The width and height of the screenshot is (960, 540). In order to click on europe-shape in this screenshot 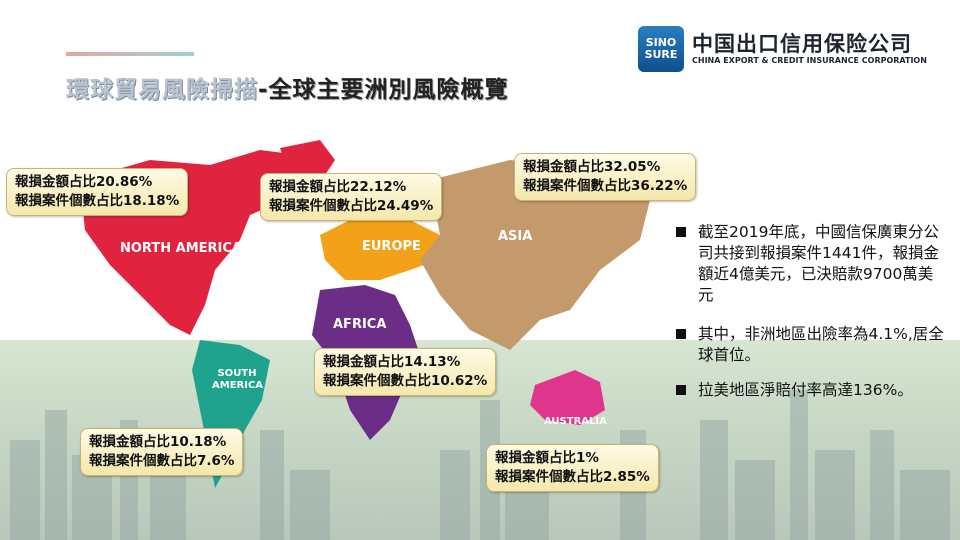, I will do `click(380, 247)`.